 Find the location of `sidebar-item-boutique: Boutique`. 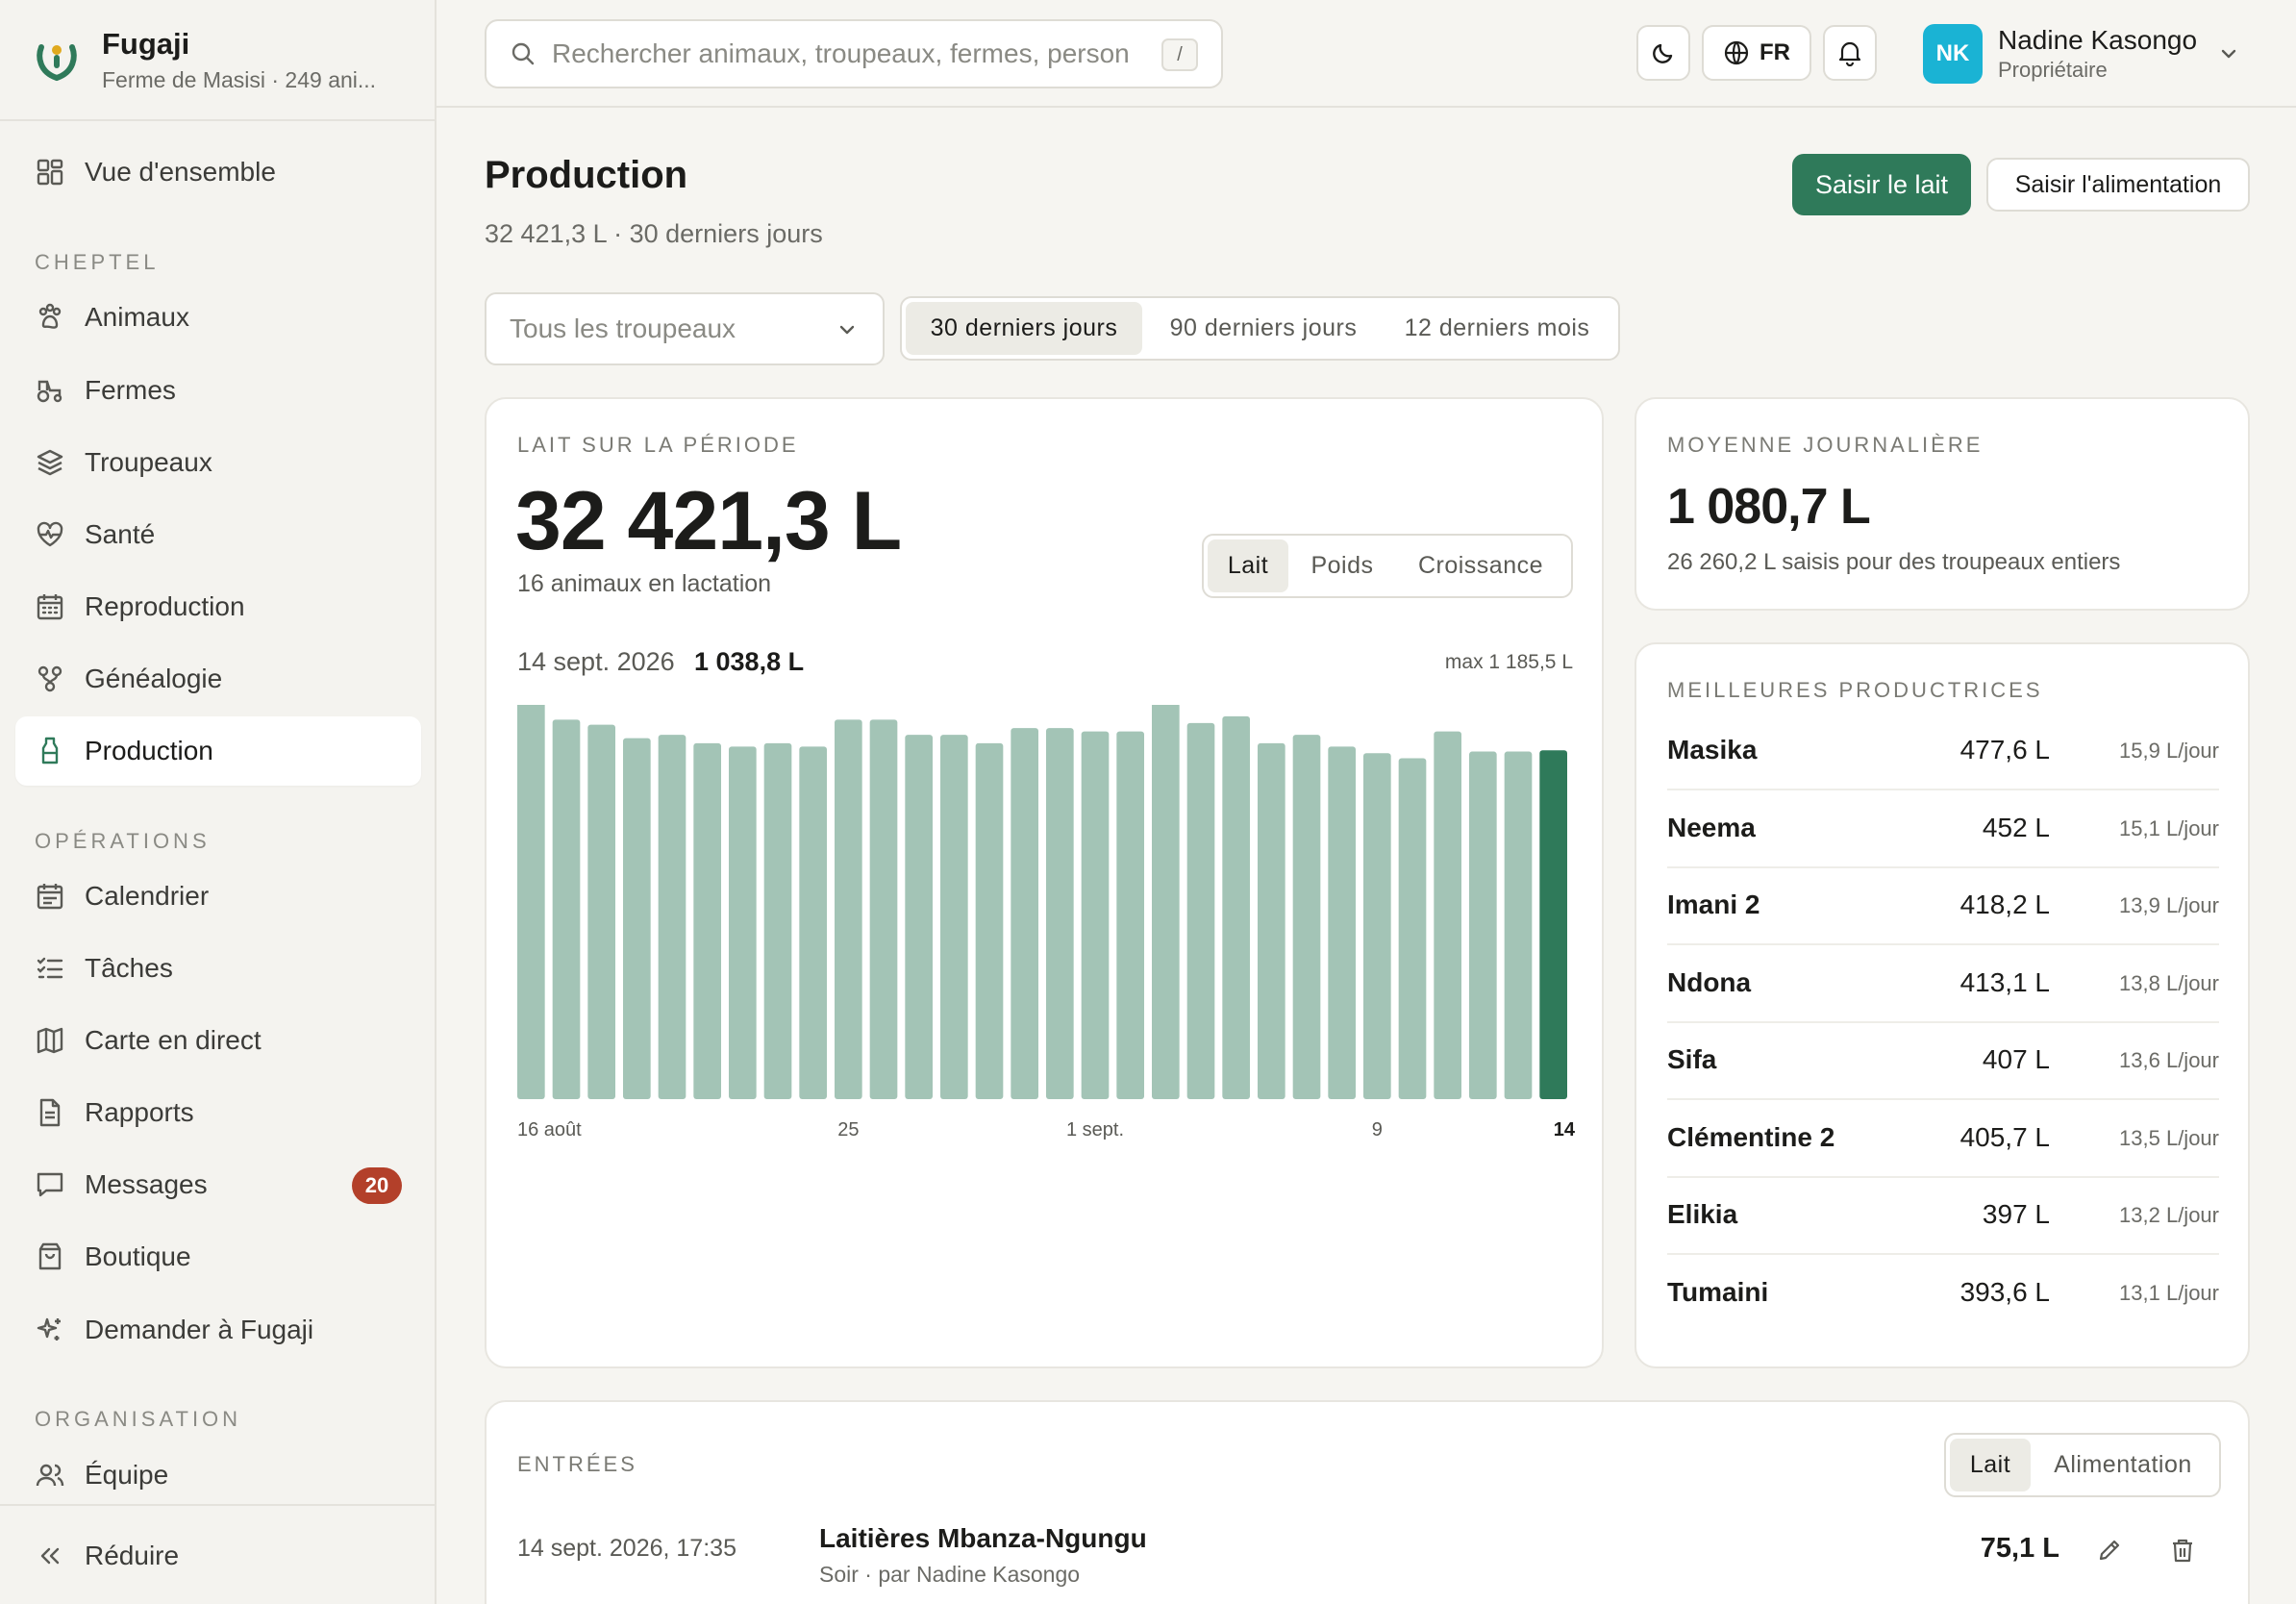

sidebar-item-boutique: Boutique is located at coordinates (218, 1256).